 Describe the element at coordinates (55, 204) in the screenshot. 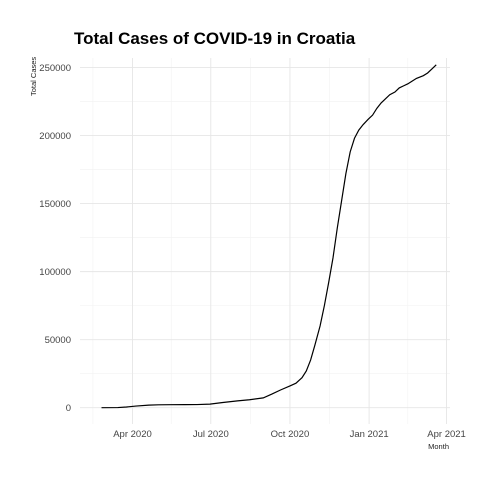

I see `y-tick-label-3: 150000` at that location.